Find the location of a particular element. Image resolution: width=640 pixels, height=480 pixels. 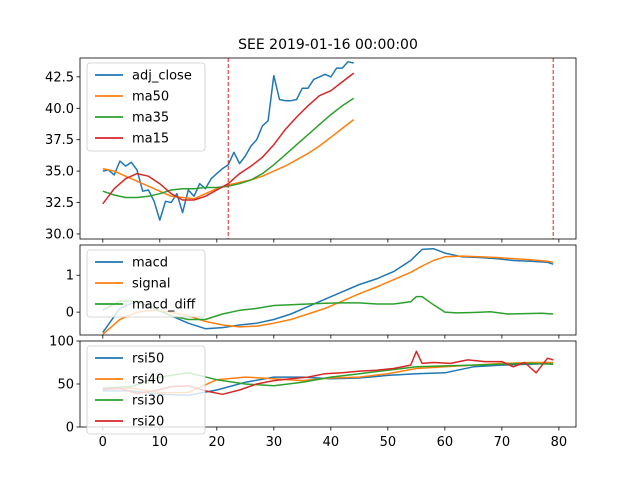

y-tick-label: 30.0 is located at coordinates (59, 234).